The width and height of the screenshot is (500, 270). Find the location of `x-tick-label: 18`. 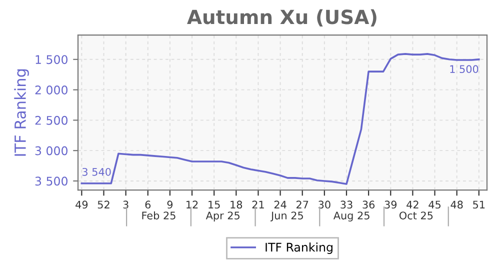

x-tick-label: 18 is located at coordinates (236, 204).